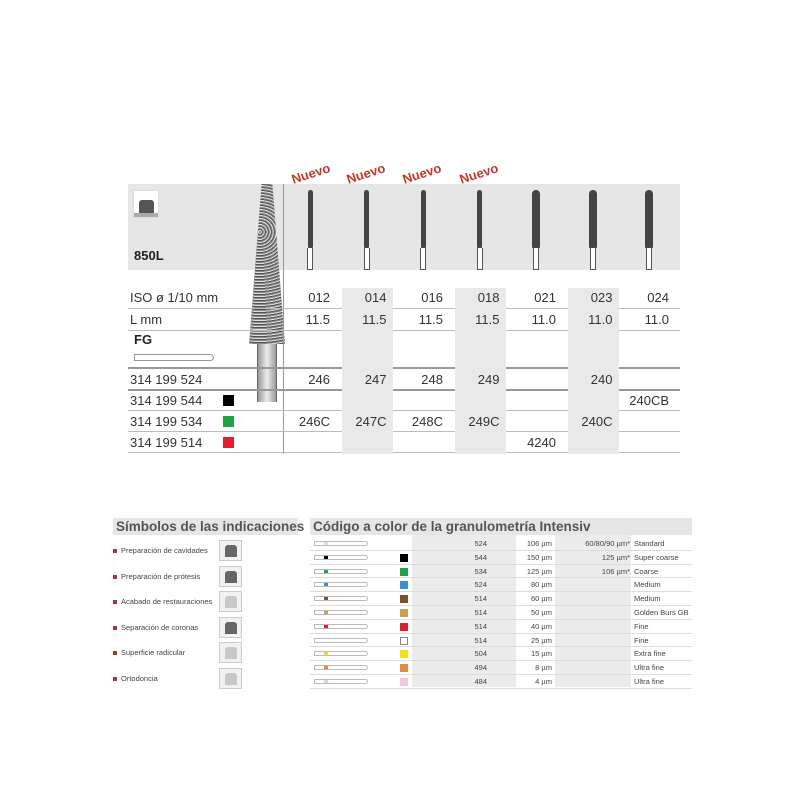 This screenshot has width=800, height=800. What do you see at coordinates (174, 297) in the screenshot?
I see `iso-label: ISO ø 1/10 mm` at bounding box center [174, 297].